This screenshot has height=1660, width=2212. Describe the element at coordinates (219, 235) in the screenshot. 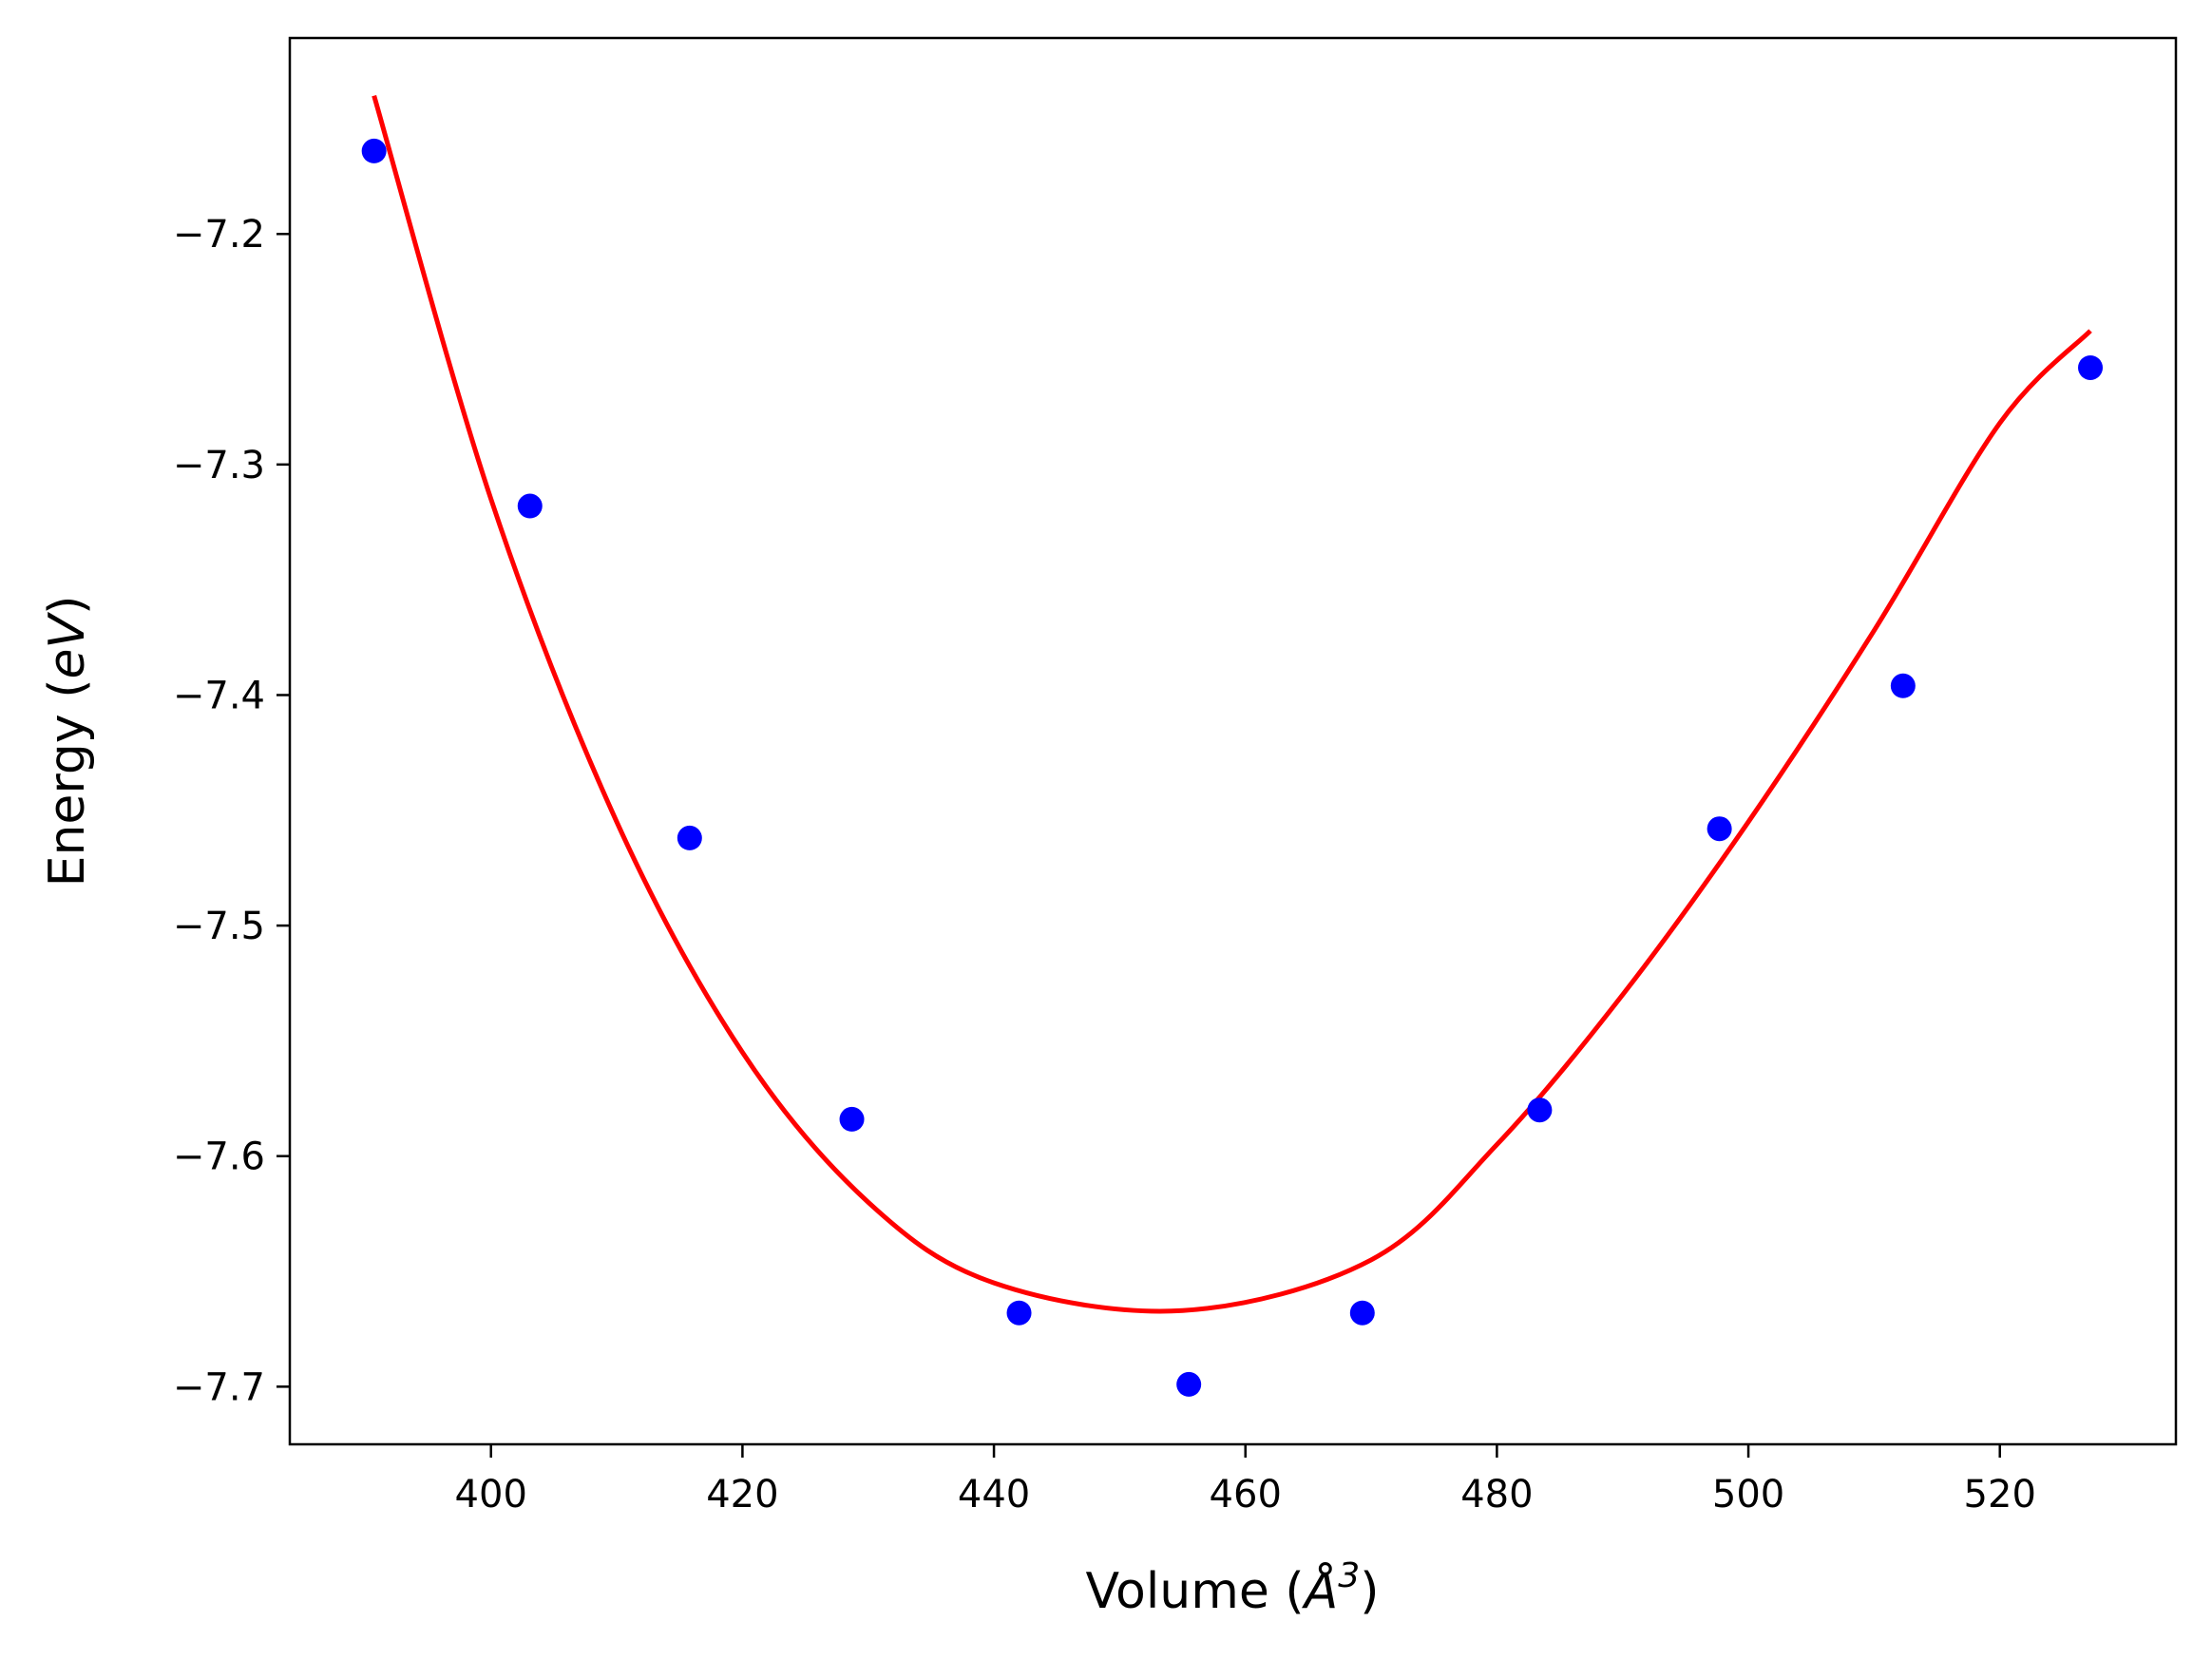

I see `y-tick-label: −7.2` at that location.